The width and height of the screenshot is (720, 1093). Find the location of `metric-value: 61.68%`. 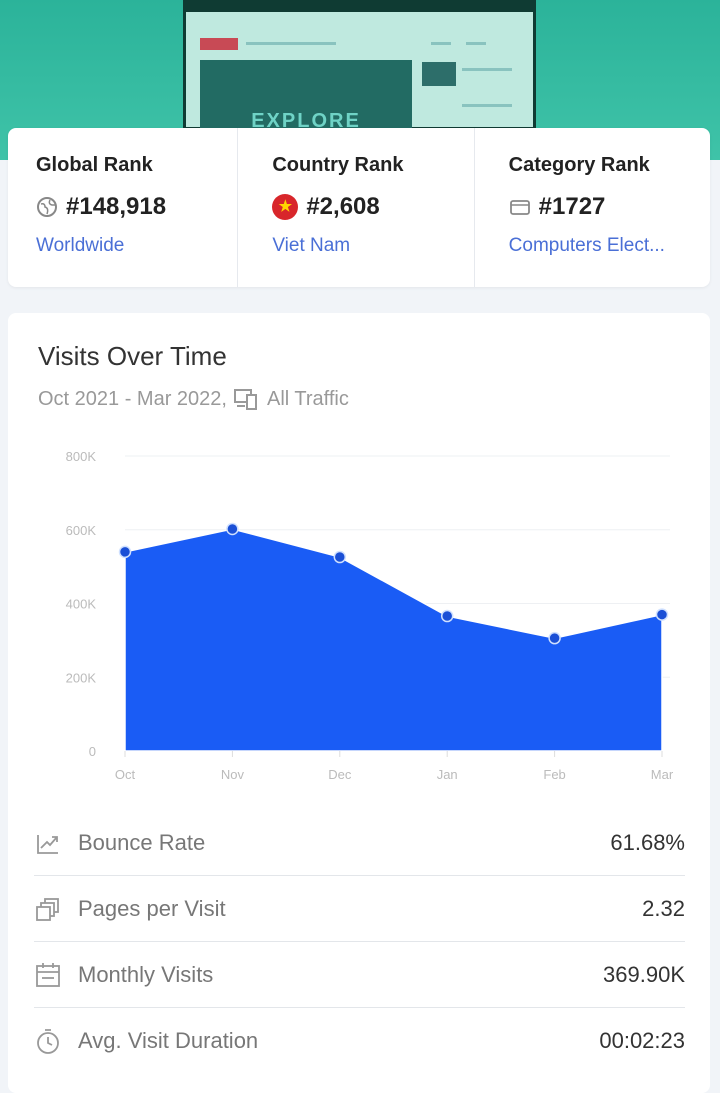

metric-value: 61.68% is located at coordinates (647, 842).